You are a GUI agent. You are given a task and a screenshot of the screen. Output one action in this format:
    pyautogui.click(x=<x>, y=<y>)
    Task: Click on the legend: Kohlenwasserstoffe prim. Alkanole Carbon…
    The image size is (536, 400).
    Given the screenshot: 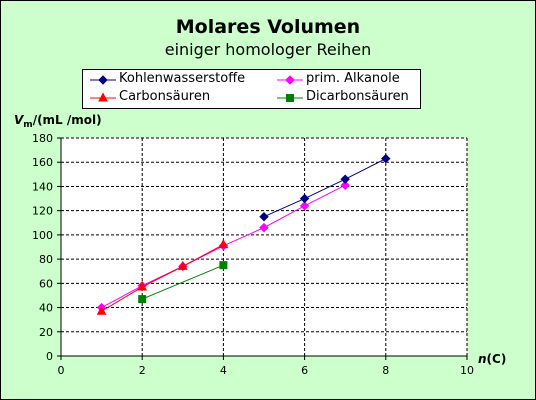 What is the action you would take?
    pyautogui.click(x=251, y=89)
    